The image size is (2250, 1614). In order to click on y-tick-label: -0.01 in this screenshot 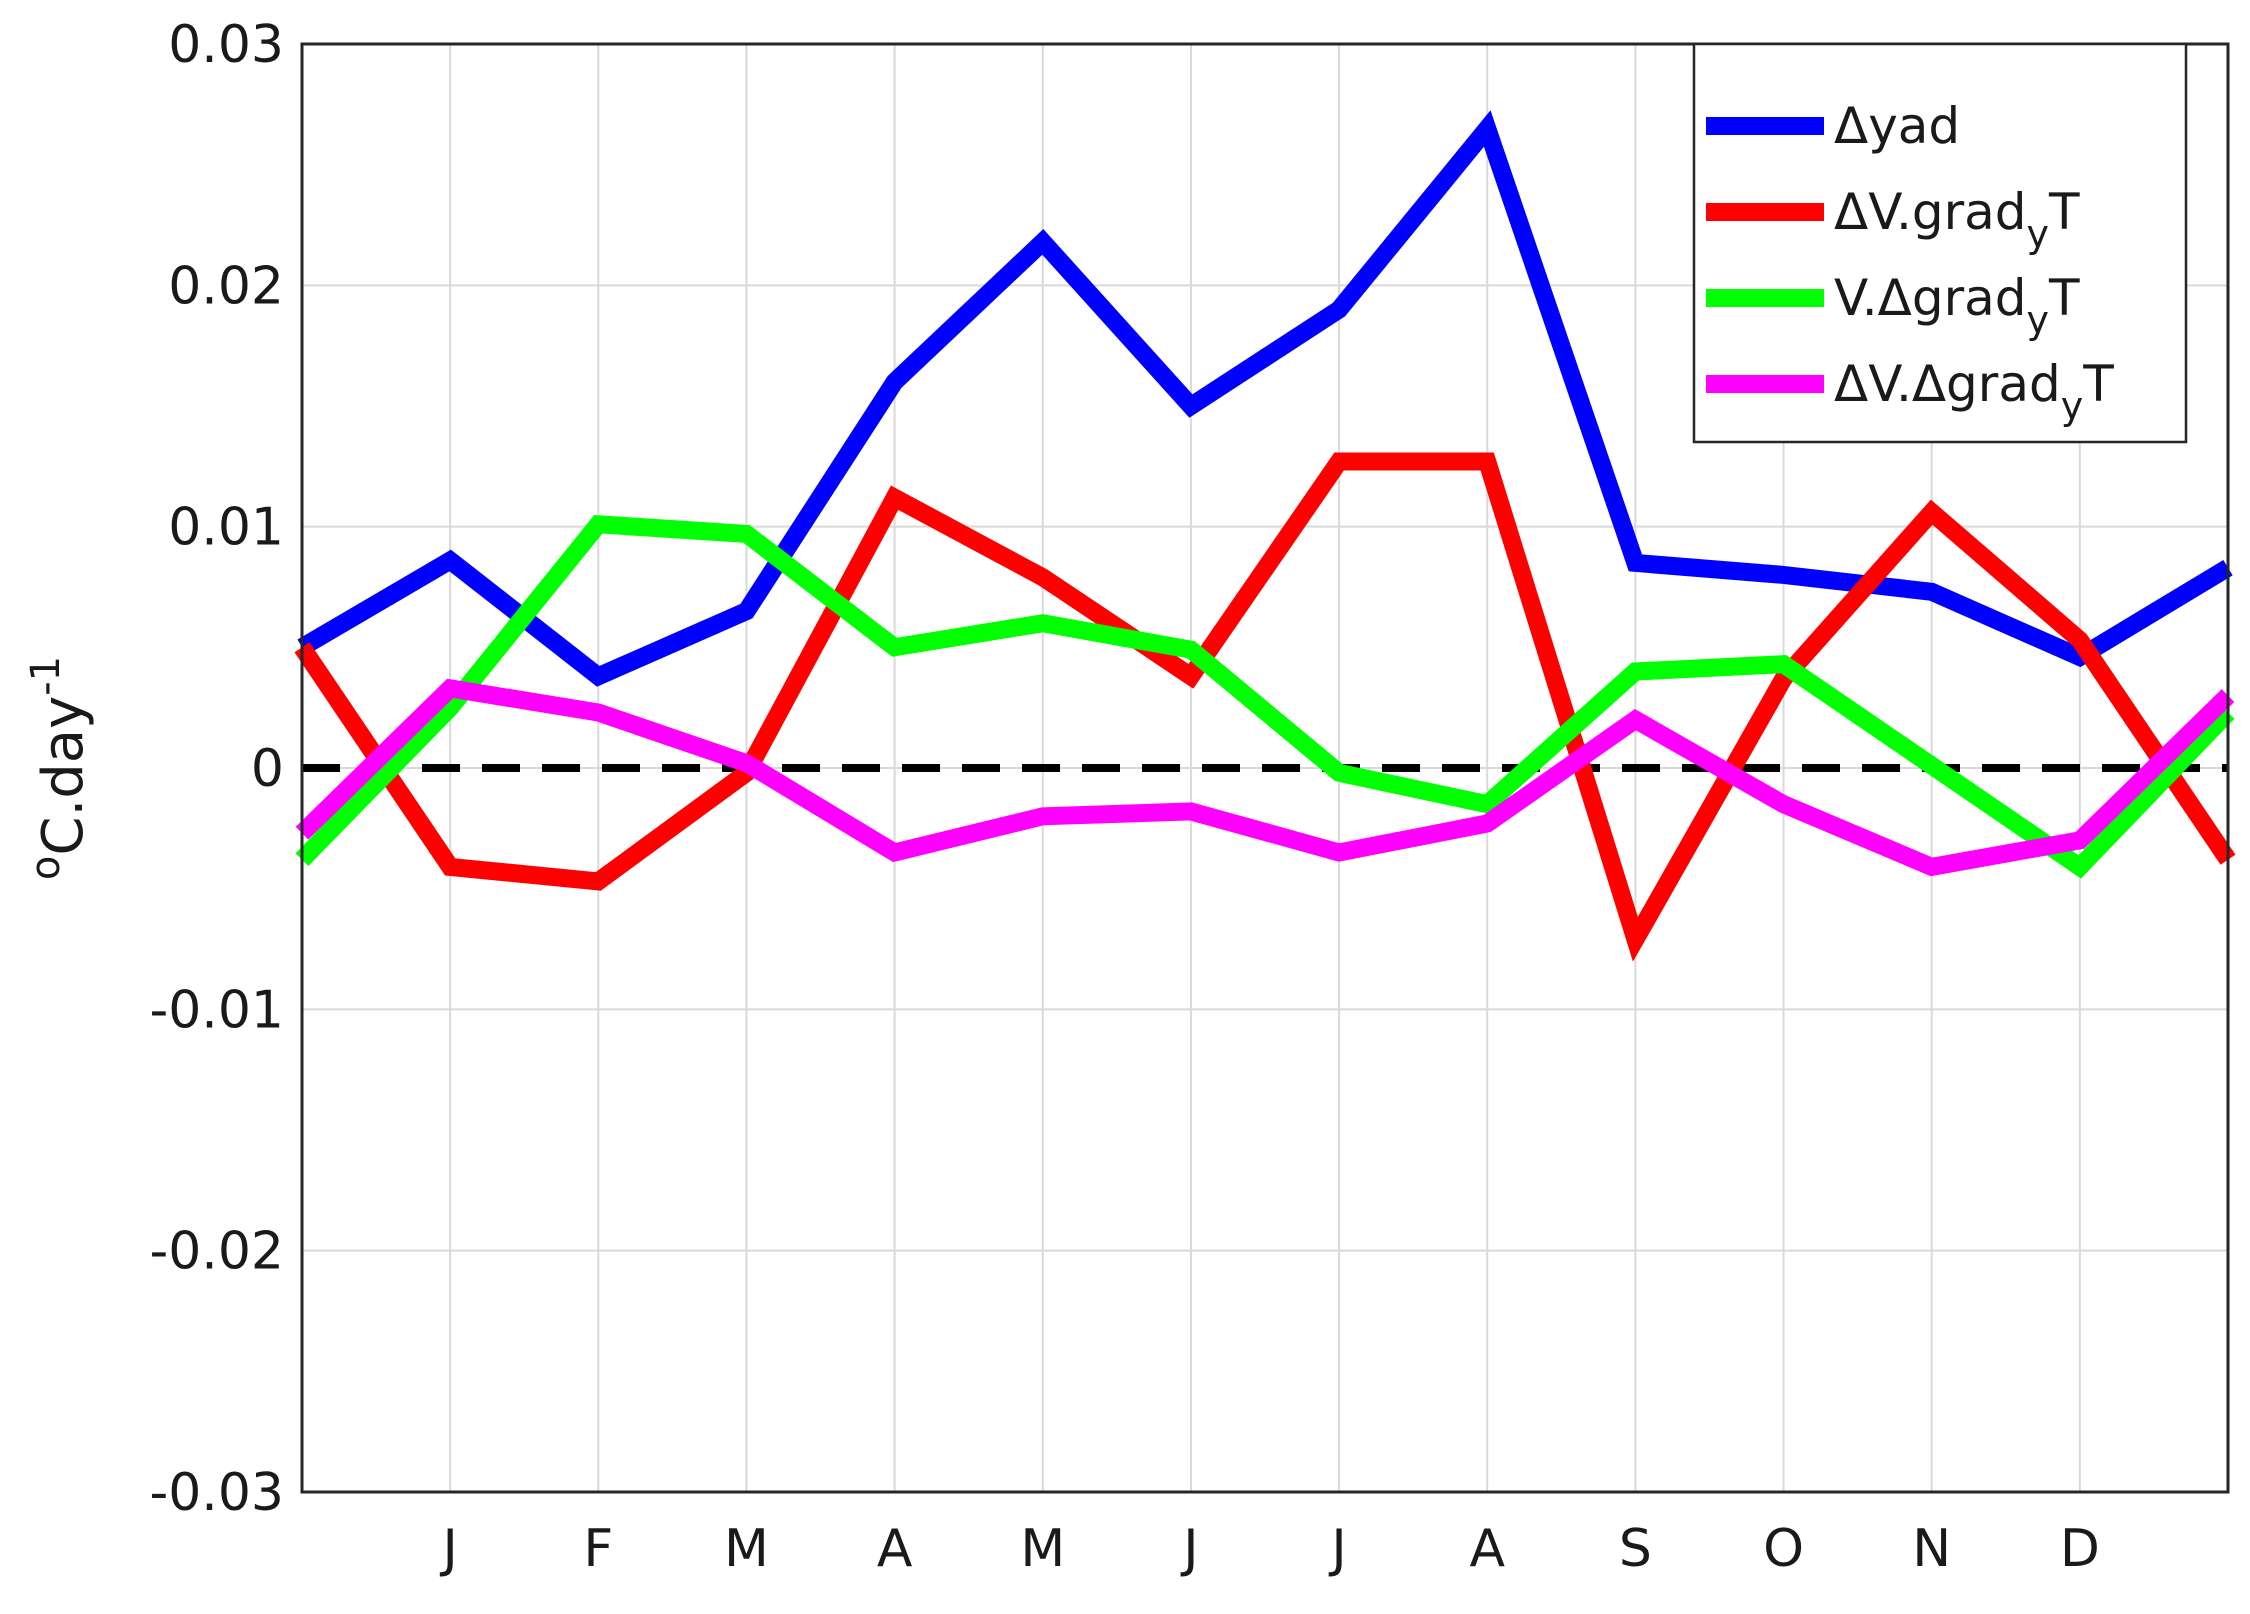, I will do `click(216, 1010)`.